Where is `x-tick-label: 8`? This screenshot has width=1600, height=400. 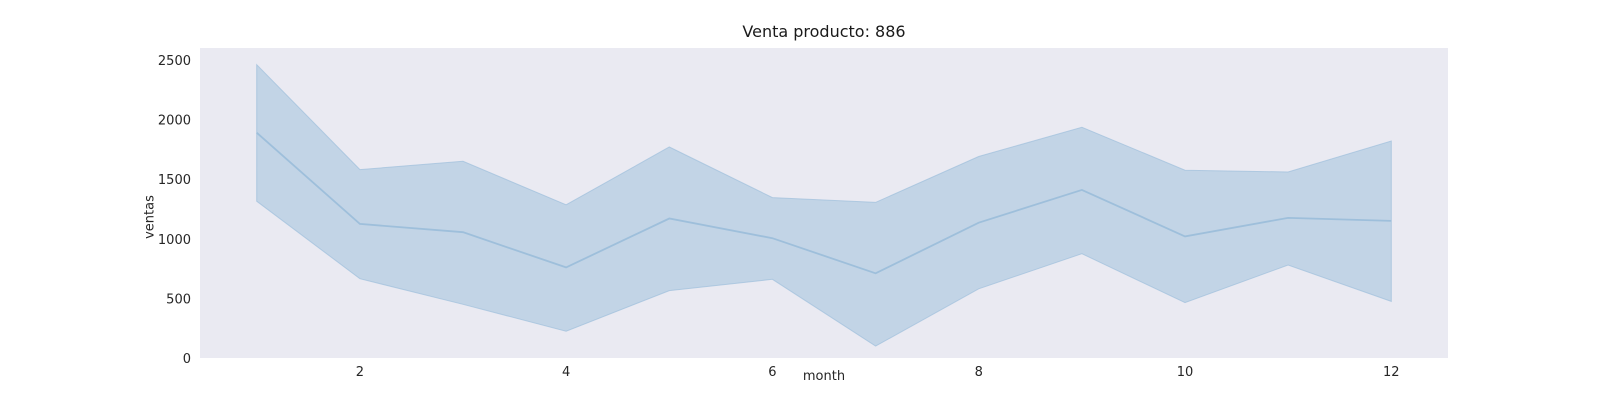 x-tick-label: 8 is located at coordinates (979, 372).